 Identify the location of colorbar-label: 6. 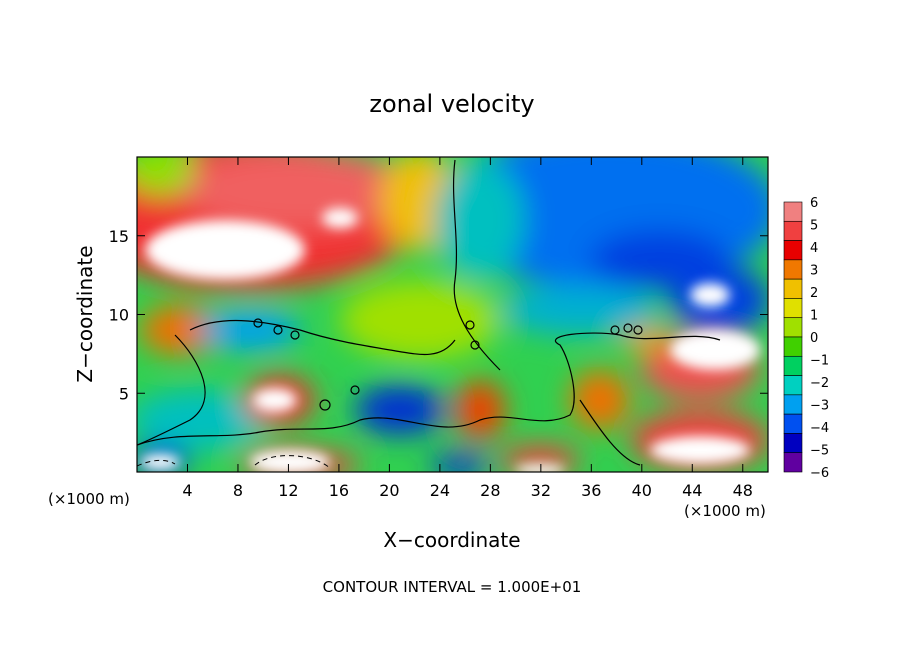
(814, 203).